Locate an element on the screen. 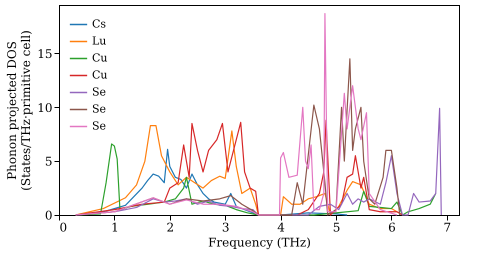 The width and height of the screenshot is (500, 280). x-axis-title: Frequency (THz) is located at coordinates (259, 243).